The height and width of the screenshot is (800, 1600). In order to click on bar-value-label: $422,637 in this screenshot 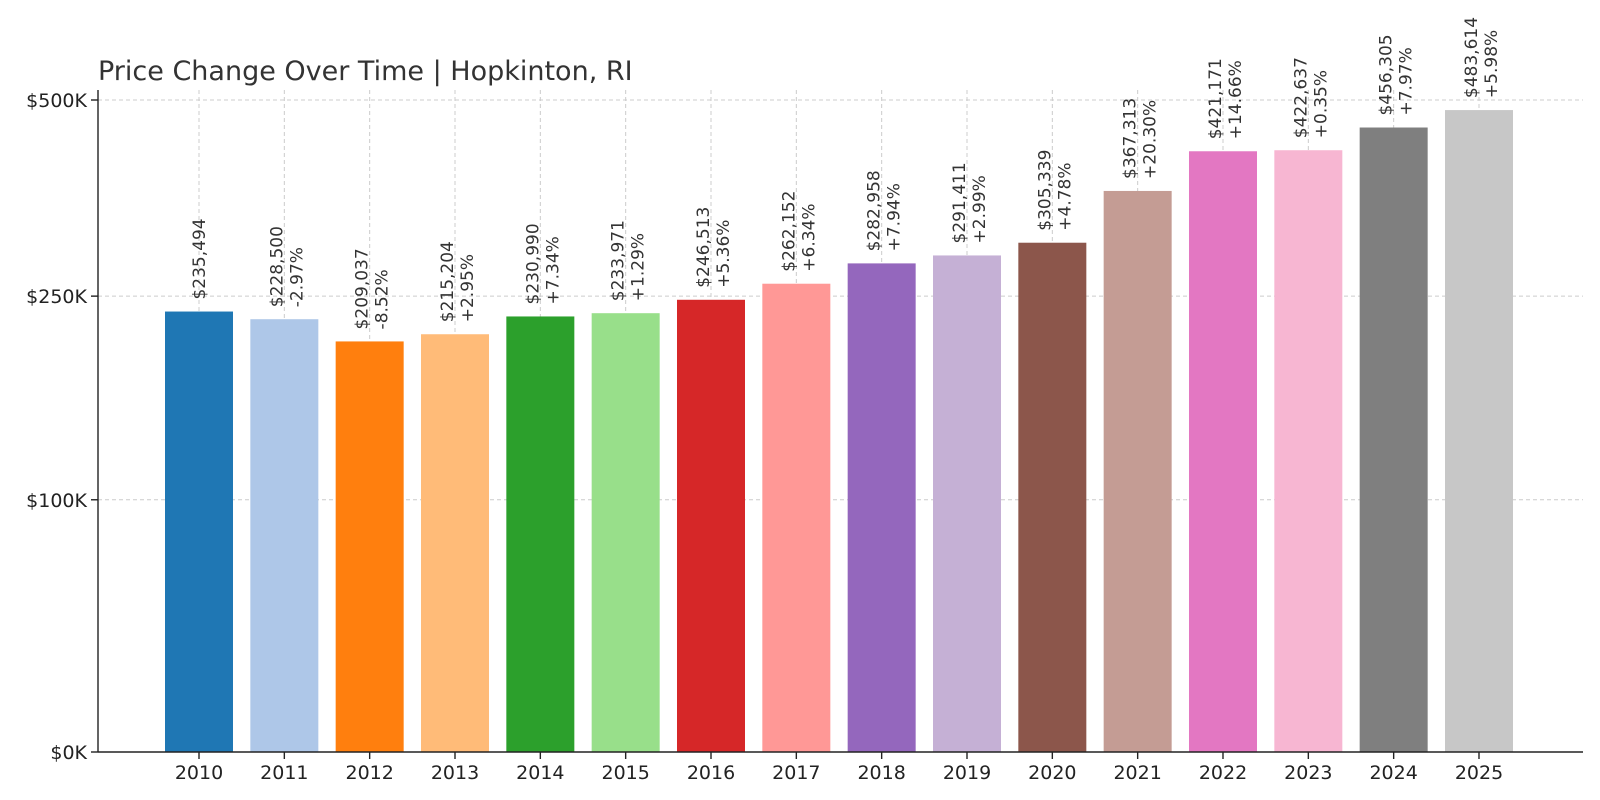, I will do `click(1301, 97)`.